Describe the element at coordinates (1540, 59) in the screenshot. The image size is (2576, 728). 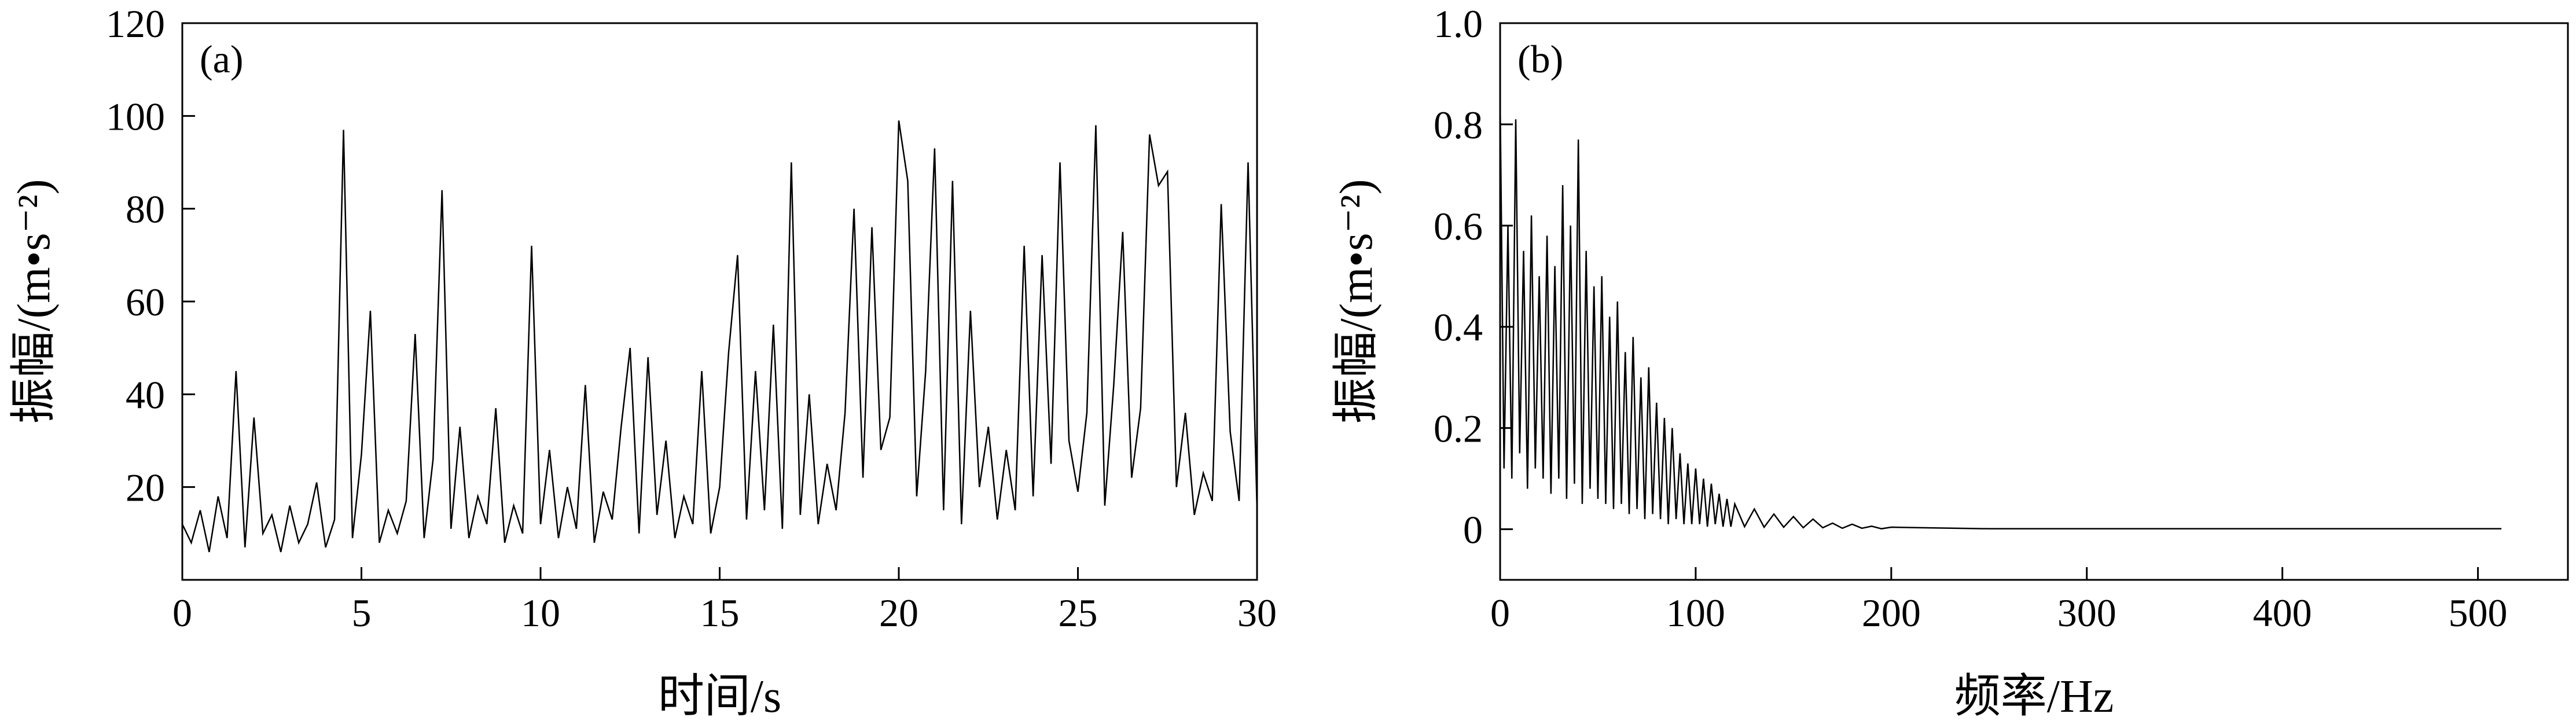
I see `panel-label: (b)` at that location.